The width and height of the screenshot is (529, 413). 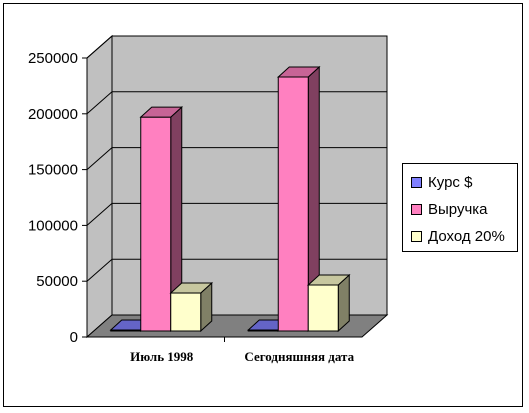 I want to click on legend-item-rate: Курс $, so click(x=441, y=182).